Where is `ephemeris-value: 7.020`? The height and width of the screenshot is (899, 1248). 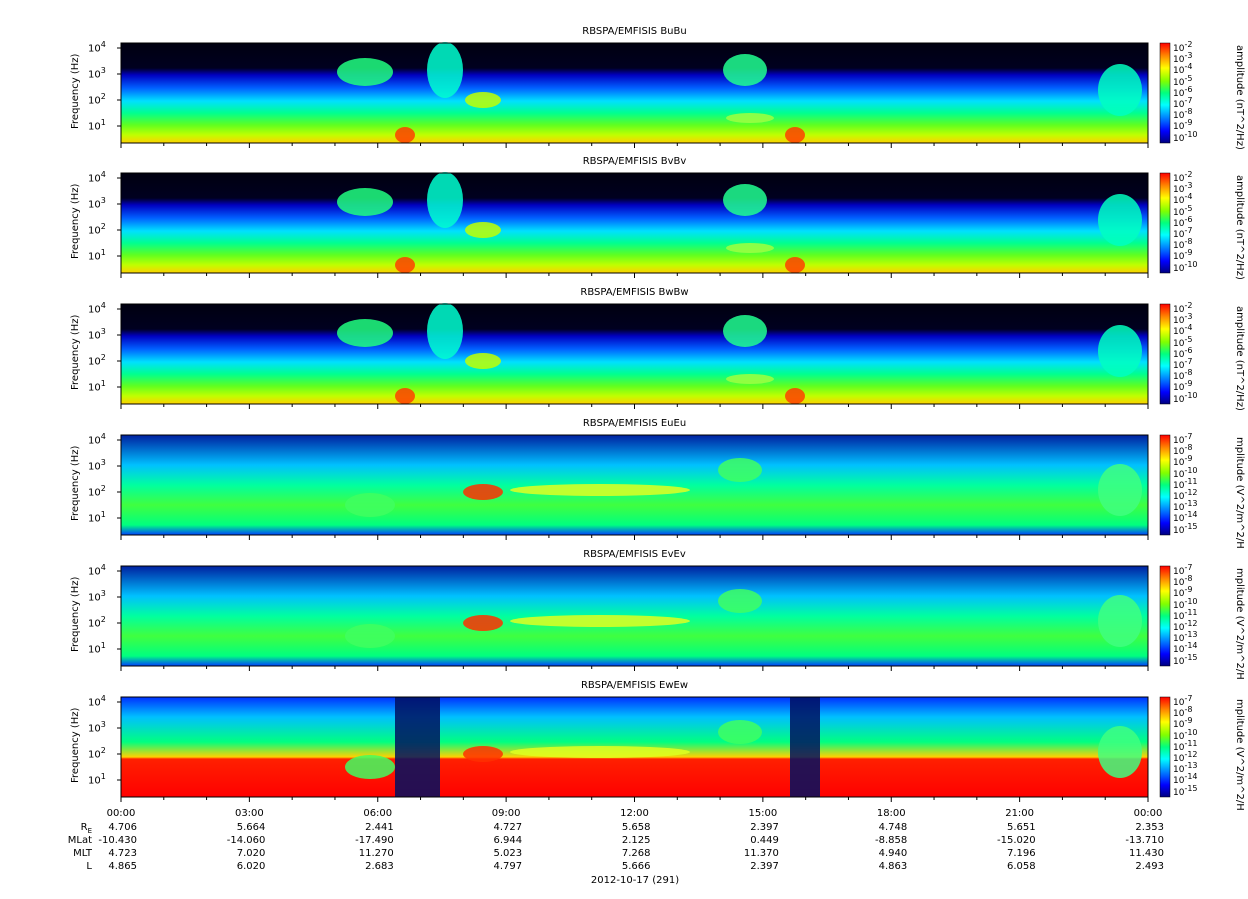
ephemeris-value: 7.020 is located at coordinates (251, 853).